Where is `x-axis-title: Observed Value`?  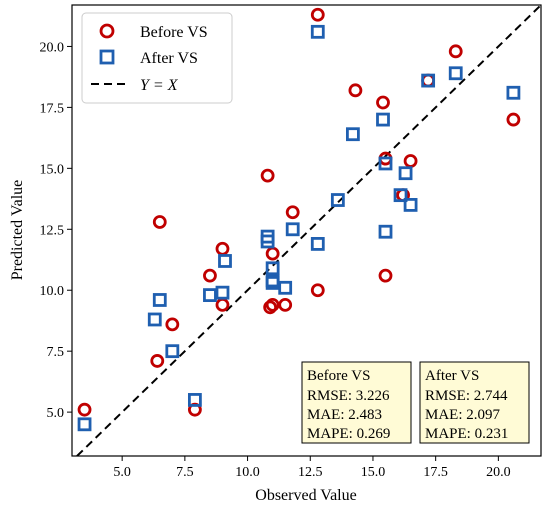 x-axis-title: Observed Value is located at coordinates (305, 495).